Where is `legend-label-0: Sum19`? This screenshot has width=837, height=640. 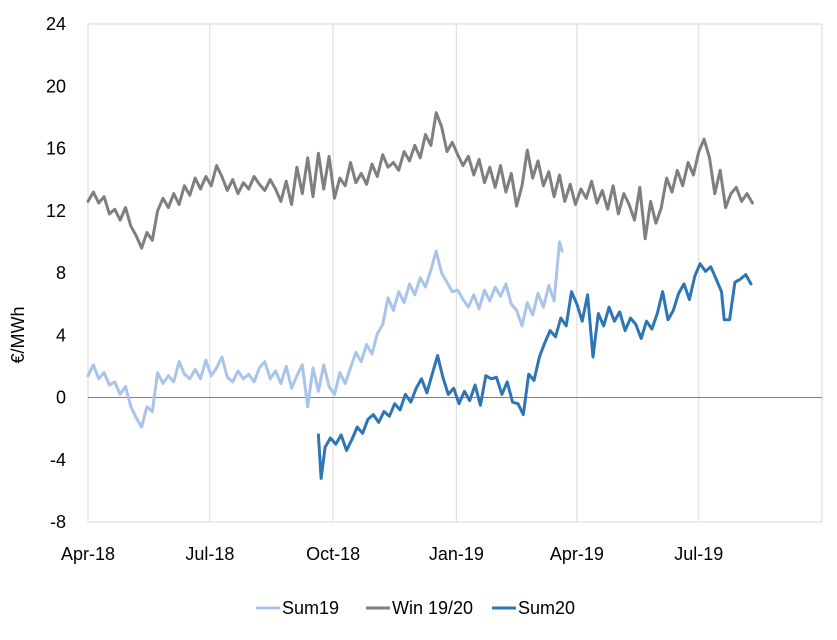
legend-label-0: Sum19 is located at coordinates (310, 608).